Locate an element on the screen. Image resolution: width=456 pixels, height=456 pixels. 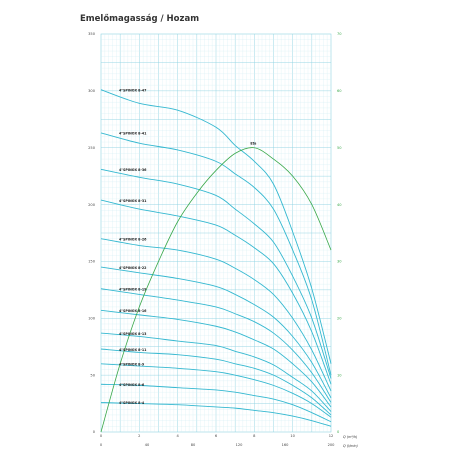
curve-label: 4"SPINOX 8-13 is located at coordinates (133, 334).